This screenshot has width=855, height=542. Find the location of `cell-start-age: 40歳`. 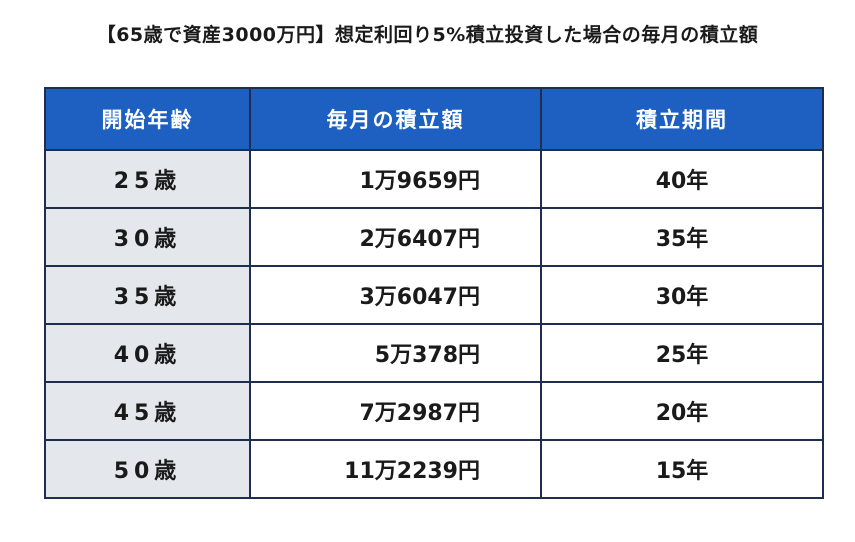

cell-start-age: 40歳 is located at coordinates (147, 353).